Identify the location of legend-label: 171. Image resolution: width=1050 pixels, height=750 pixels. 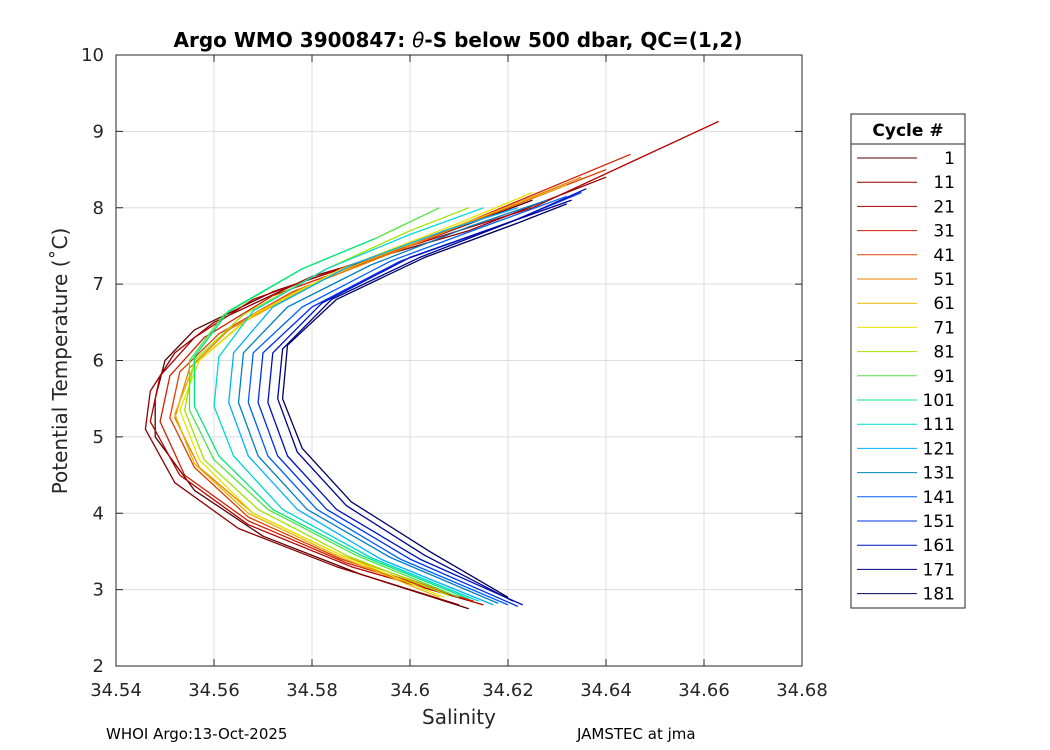
(939, 570).